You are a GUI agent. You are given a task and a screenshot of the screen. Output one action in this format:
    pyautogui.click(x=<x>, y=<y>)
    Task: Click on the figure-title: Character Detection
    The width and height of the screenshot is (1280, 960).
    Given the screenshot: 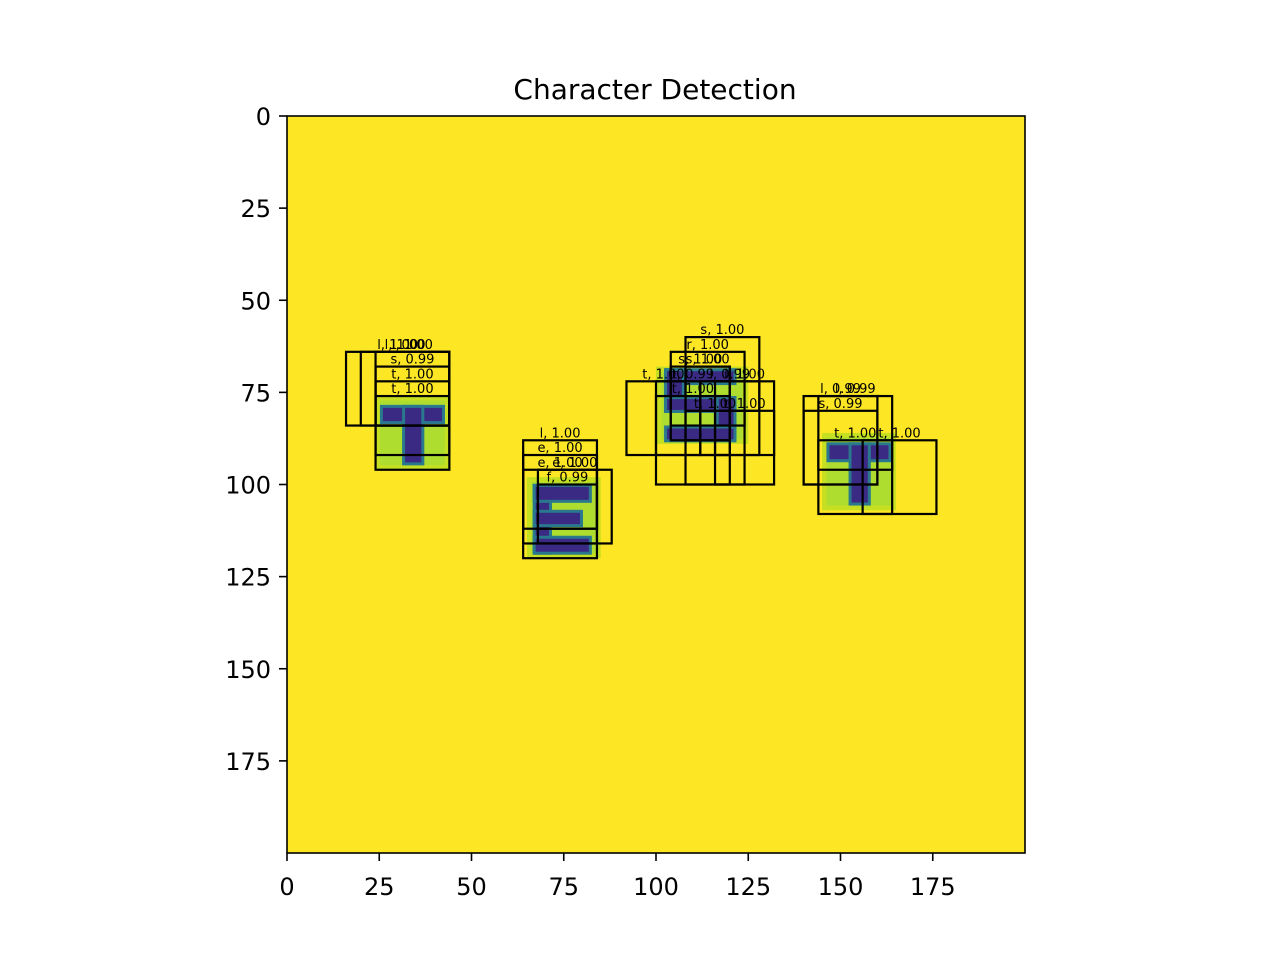 What is the action you would take?
    pyautogui.click(x=654, y=89)
    